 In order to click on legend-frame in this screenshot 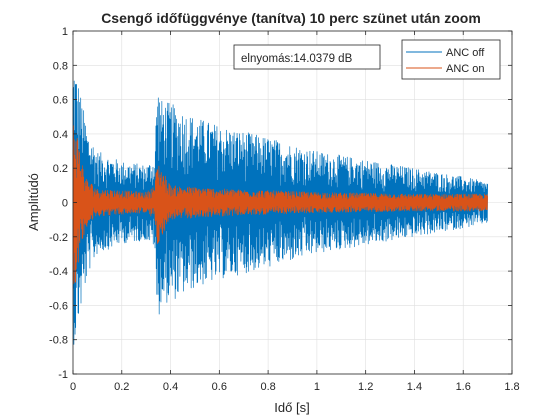, I will do `click(451, 59)`.